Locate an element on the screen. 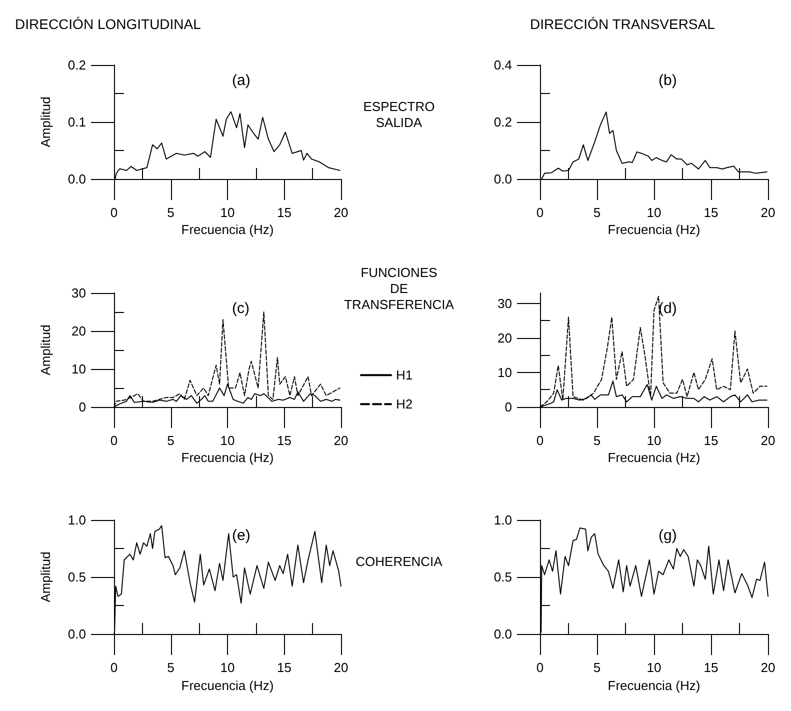 The height and width of the screenshot is (711, 791). text: COHERENCIA is located at coordinates (399, 562).